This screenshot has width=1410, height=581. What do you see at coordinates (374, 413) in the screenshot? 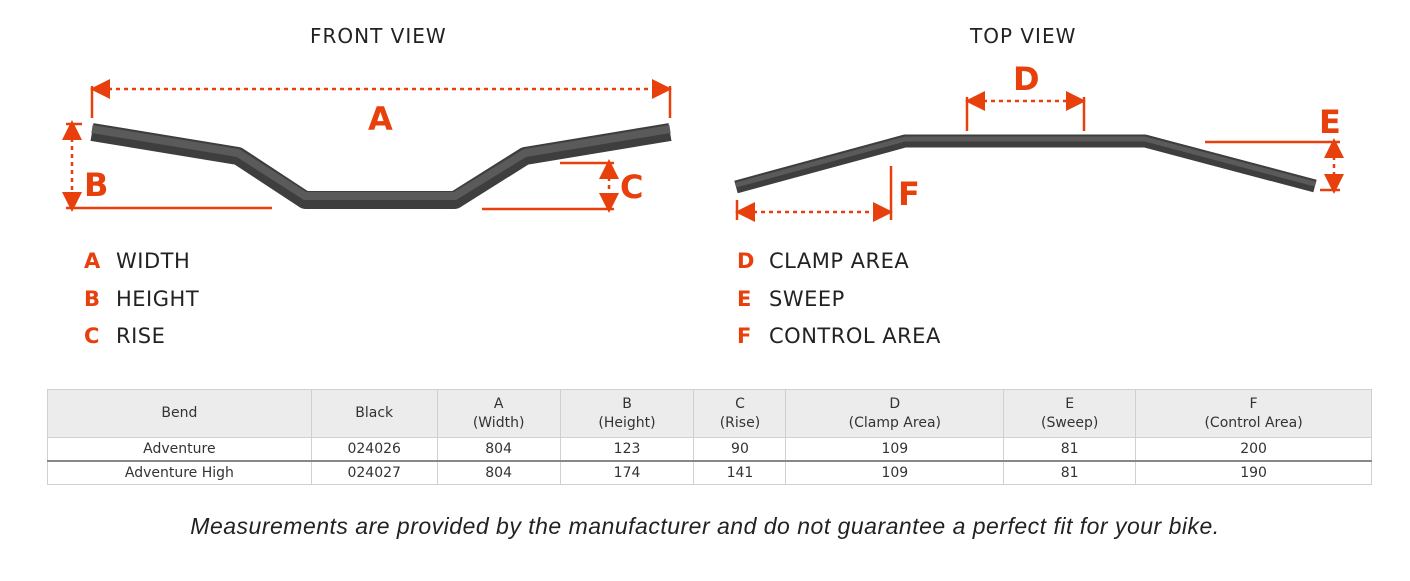
I see `column-header: Black` at bounding box center [374, 413].